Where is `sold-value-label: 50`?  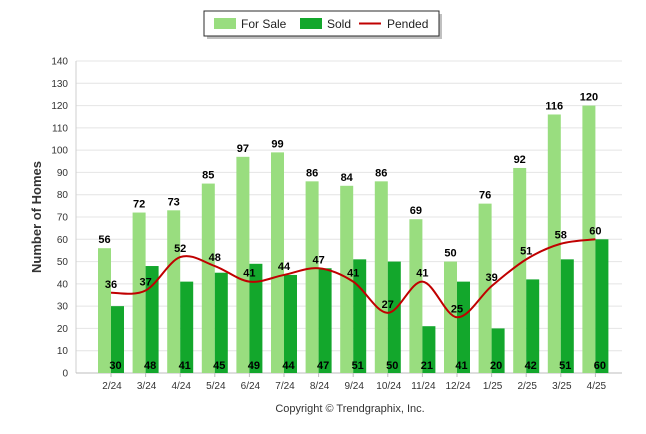
sold-value-label: 50 is located at coordinates (392, 366).